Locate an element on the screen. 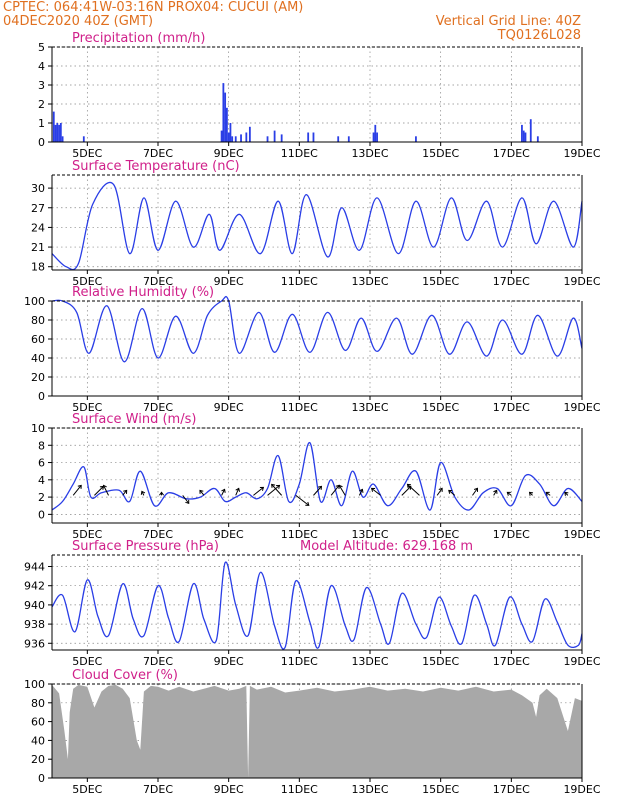 The width and height of the screenshot is (618, 800). wind-xtick-label: 9DEC is located at coordinates (229, 534).